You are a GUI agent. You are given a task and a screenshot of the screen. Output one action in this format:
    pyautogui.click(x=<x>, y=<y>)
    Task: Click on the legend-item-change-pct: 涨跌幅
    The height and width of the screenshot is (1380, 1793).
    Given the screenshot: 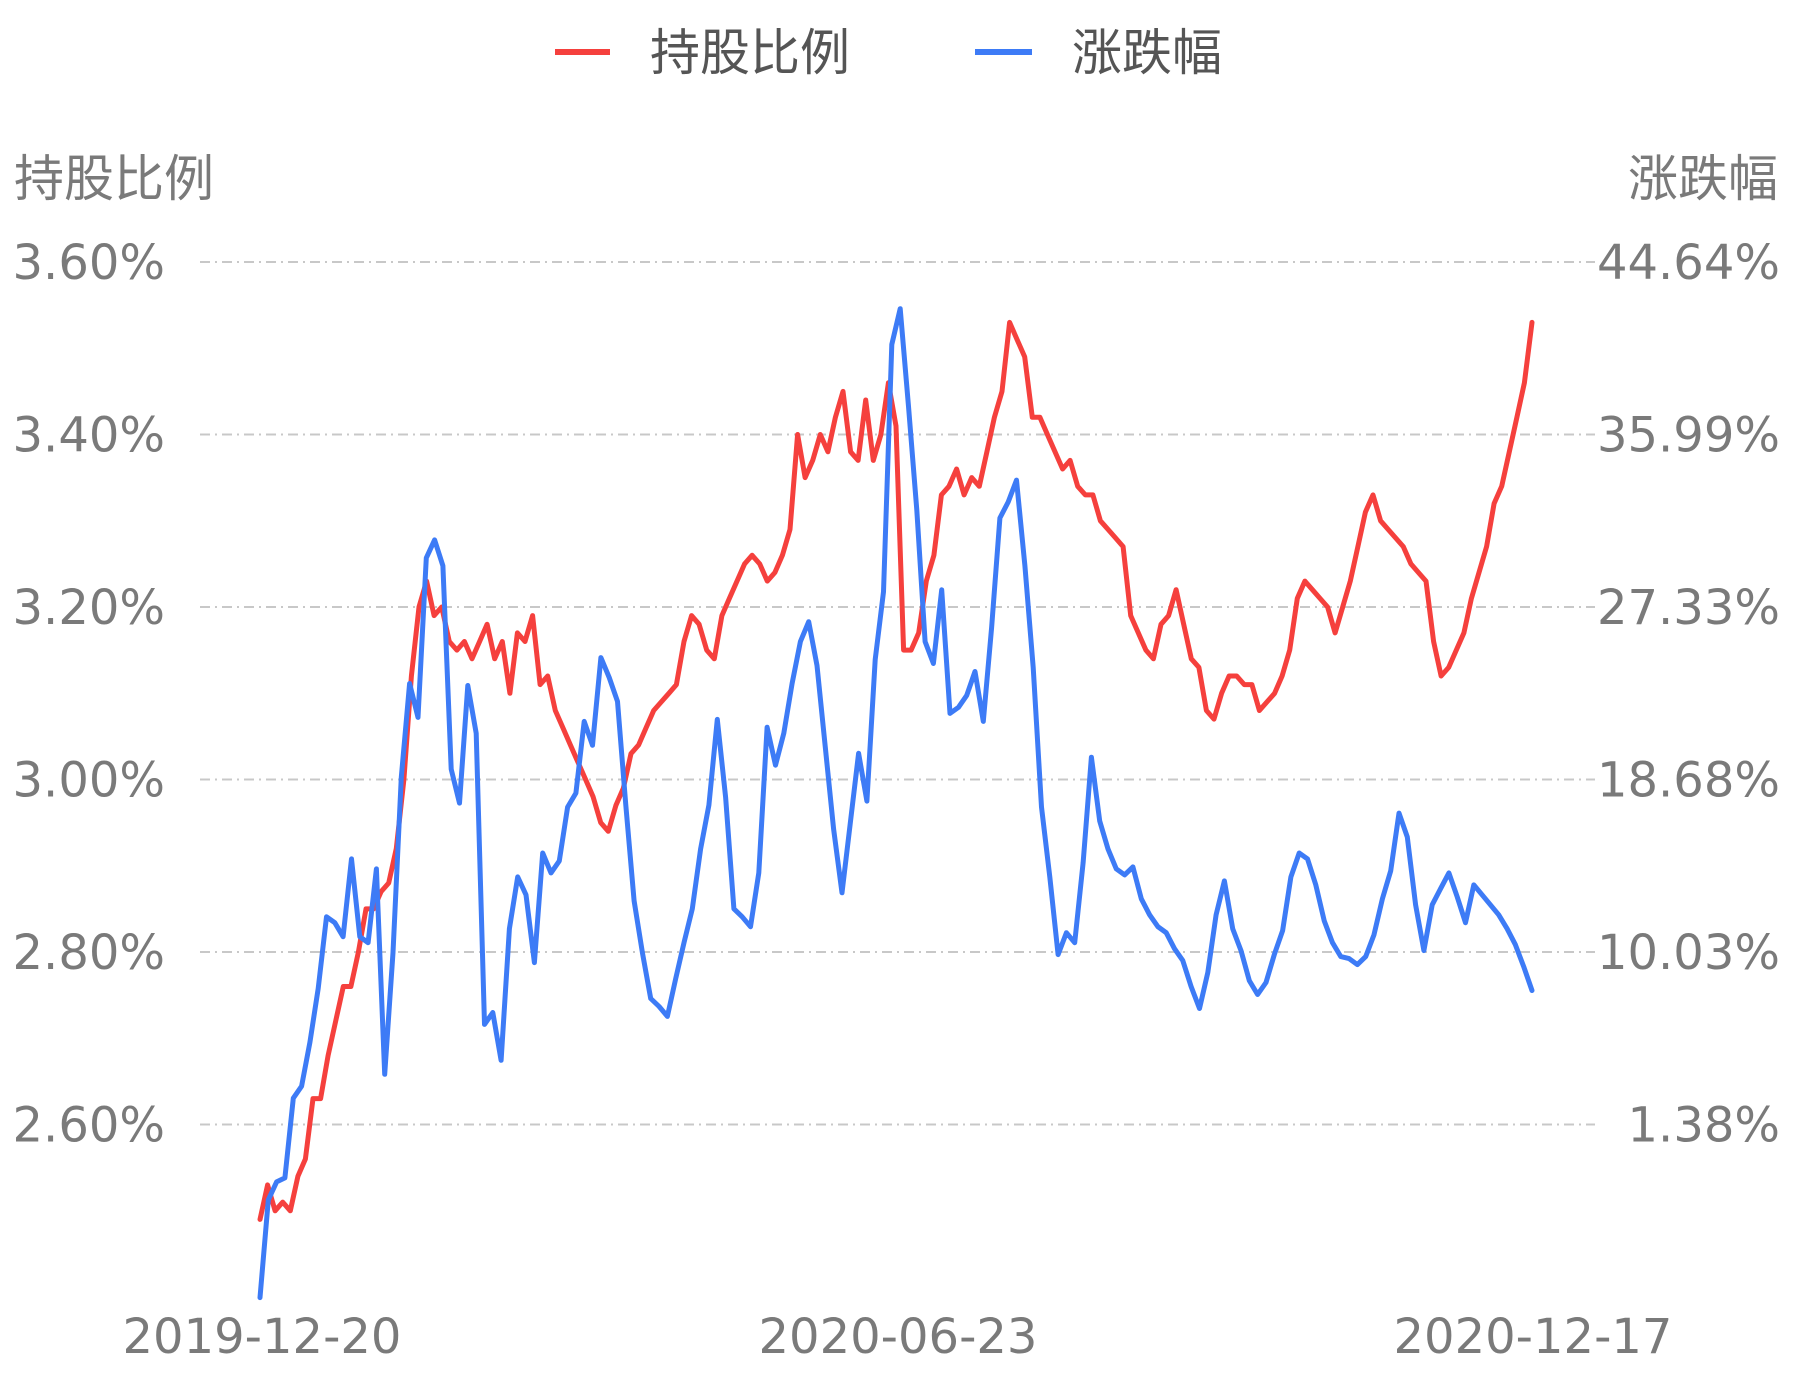 What is the action you would take?
    pyautogui.click(x=1098, y=53)
    